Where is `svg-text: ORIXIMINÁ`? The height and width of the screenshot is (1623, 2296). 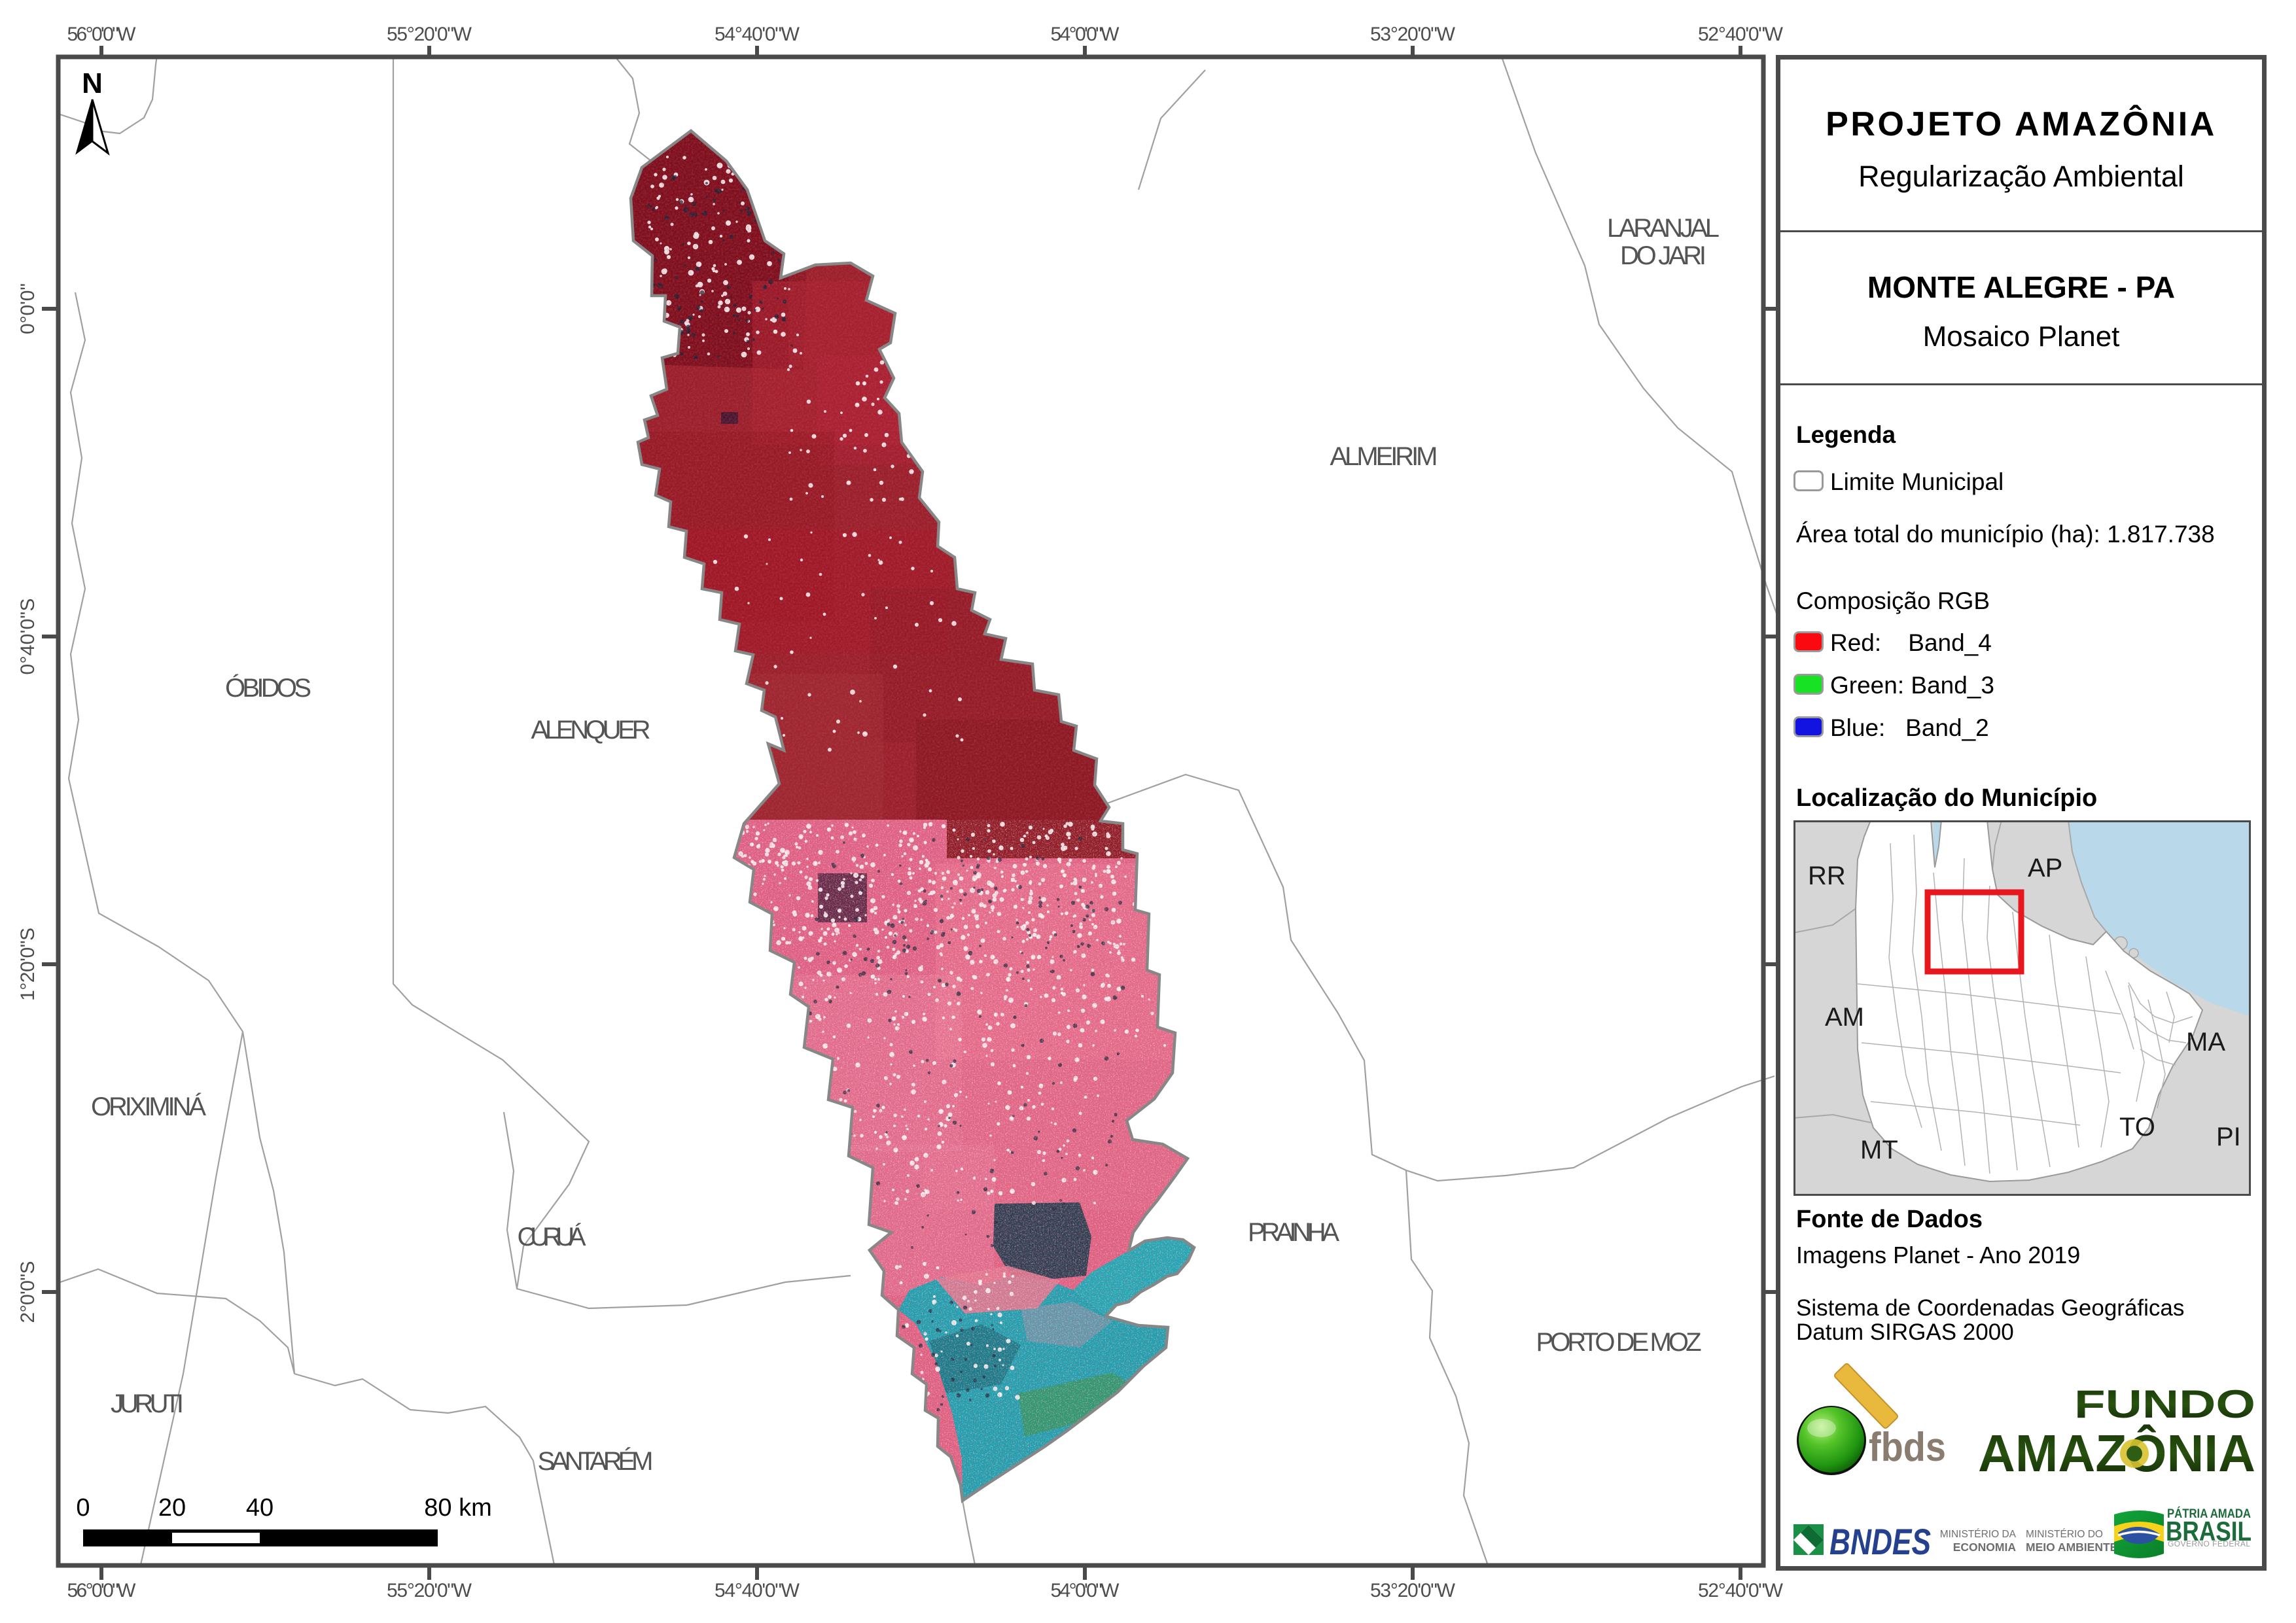 svg-text: ORIXIMINÁ is located at coordinates (148, 1106).